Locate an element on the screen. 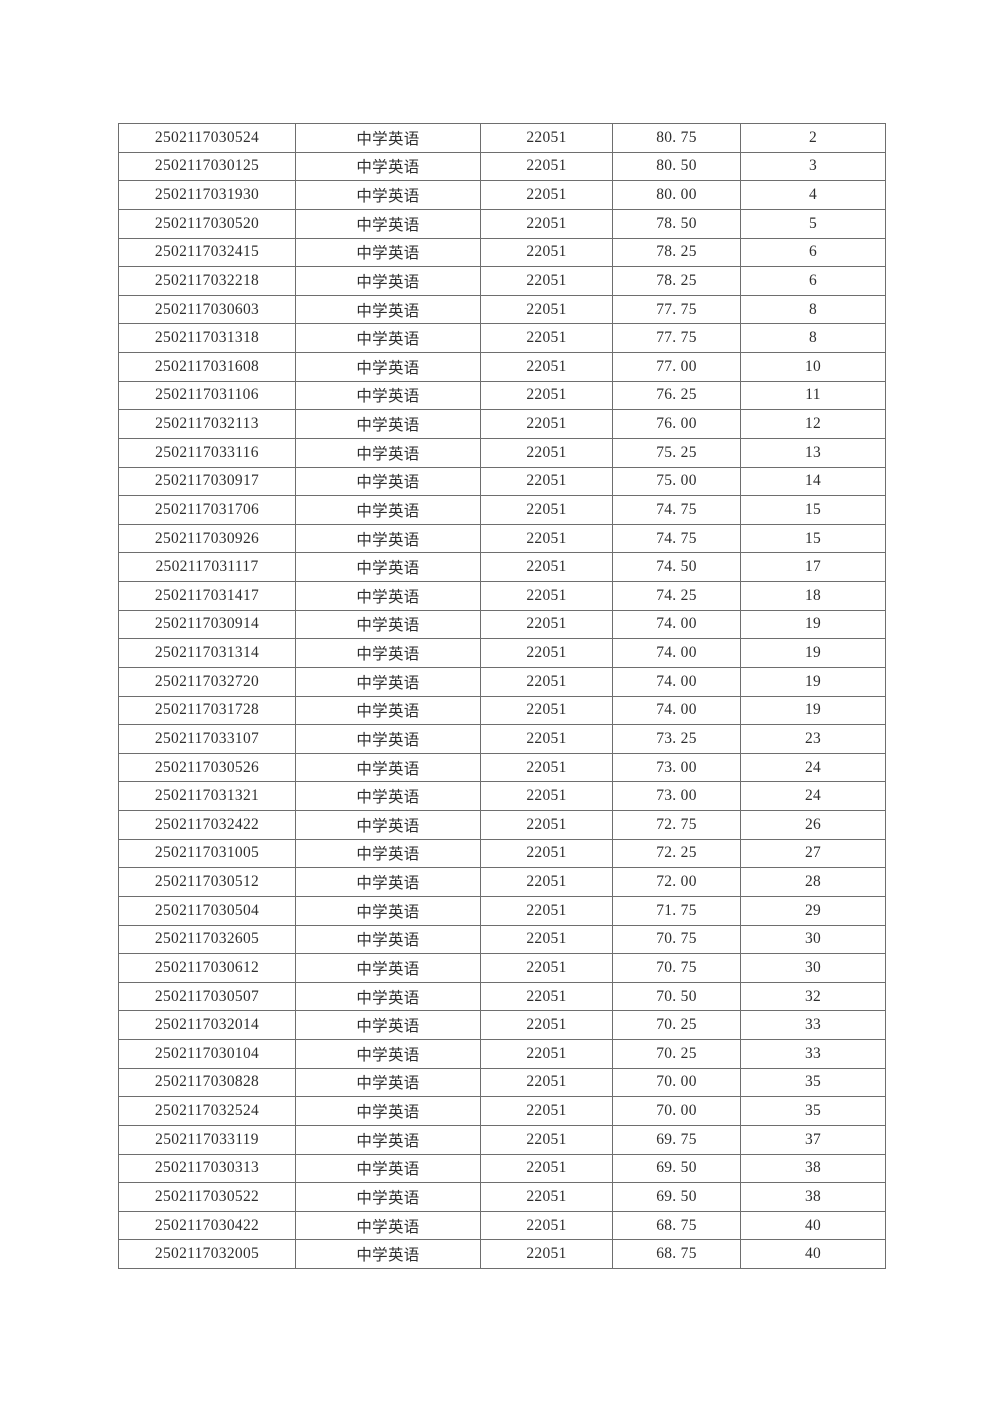 Image resolution: width=1000 pixels, height=1414 pixels. rank-cell: 29 is located at coordinates (813, 910).